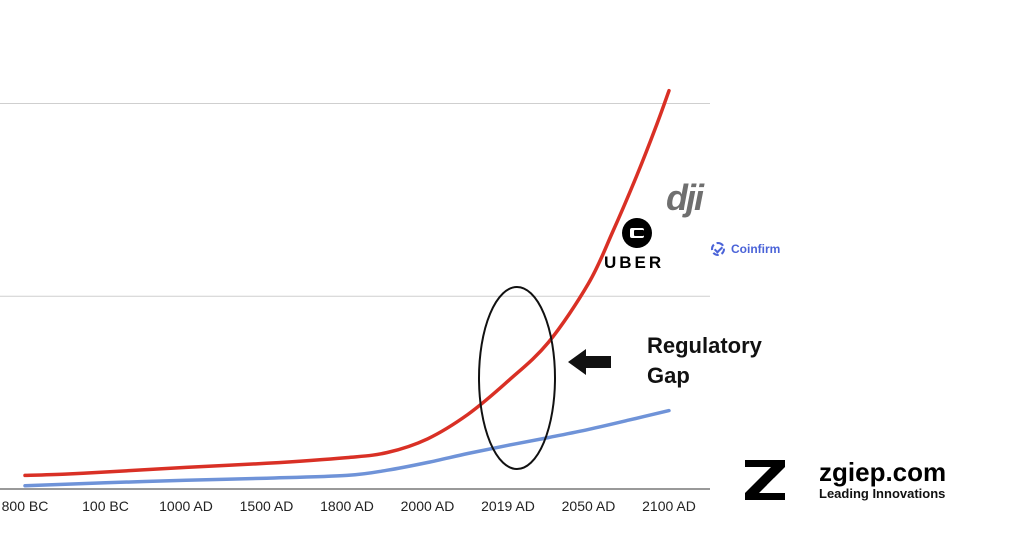  I want to click on x-tick-label: 1000 AD, so click(186, 506).